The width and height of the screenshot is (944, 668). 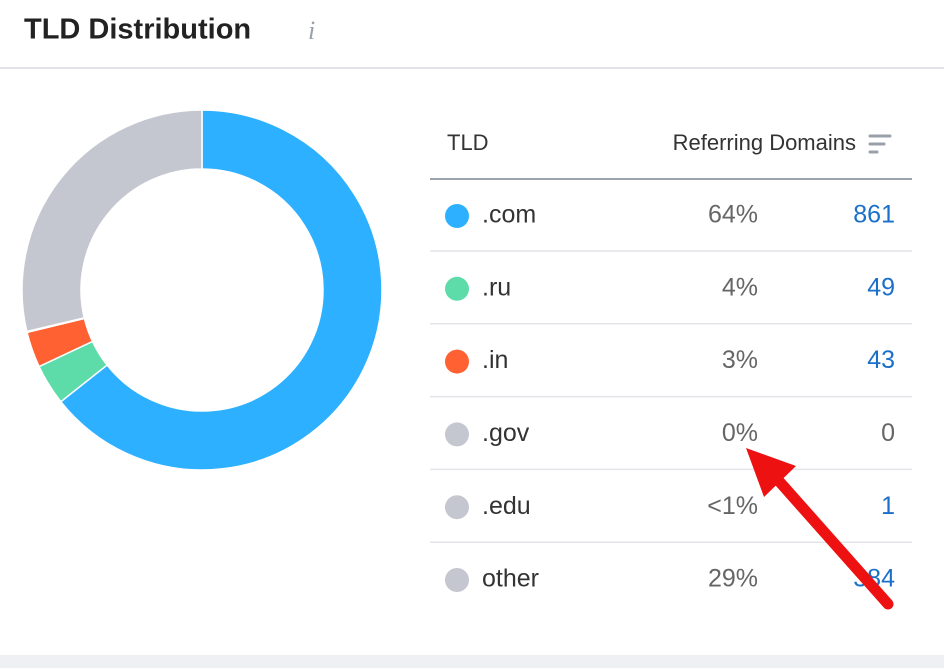 I want to click on share-label: 4%, so click(x=740, y=287).